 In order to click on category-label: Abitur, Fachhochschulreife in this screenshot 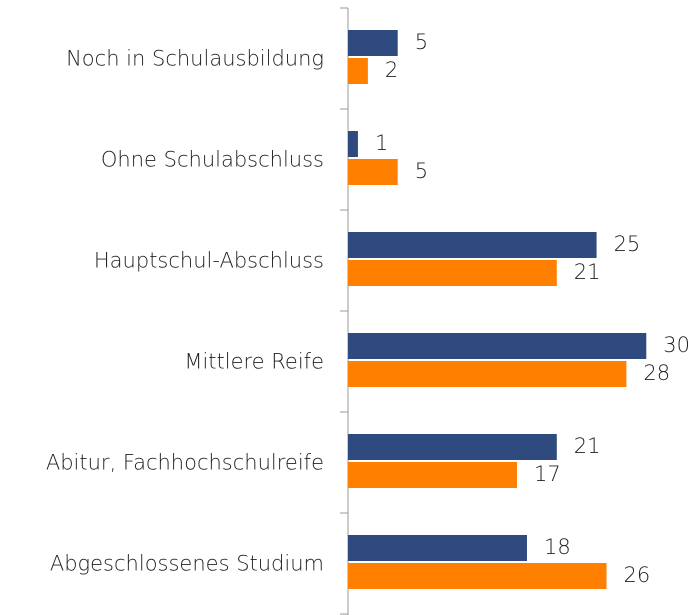, I will do `click(185, 463)`.